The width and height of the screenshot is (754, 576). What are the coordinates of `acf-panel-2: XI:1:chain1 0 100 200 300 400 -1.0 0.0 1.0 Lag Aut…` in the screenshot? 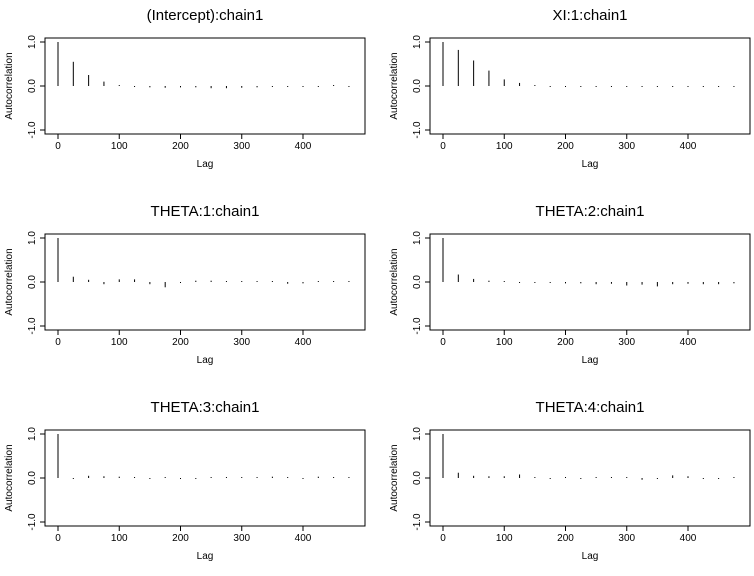 It's located at (570, 88).